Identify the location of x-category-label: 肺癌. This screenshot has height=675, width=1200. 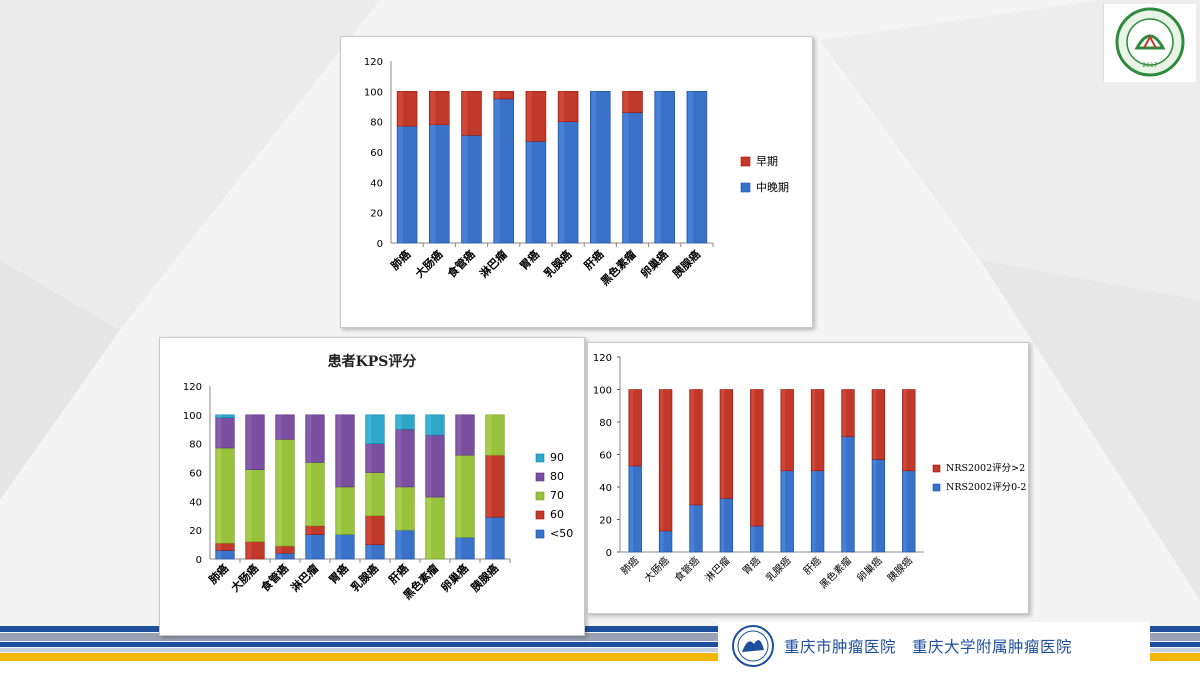
(629, 565).